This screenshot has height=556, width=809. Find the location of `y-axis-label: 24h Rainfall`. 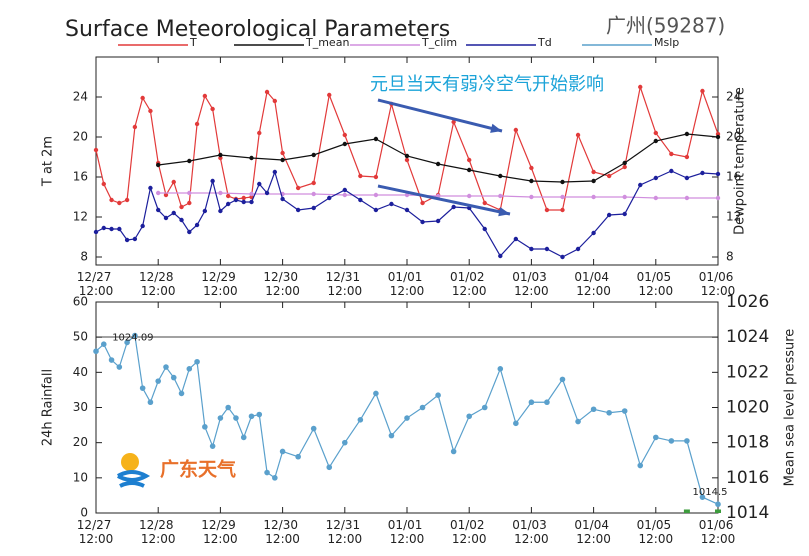

y-axis-label: 24h Rainfall is located at coordinates (48, 407).